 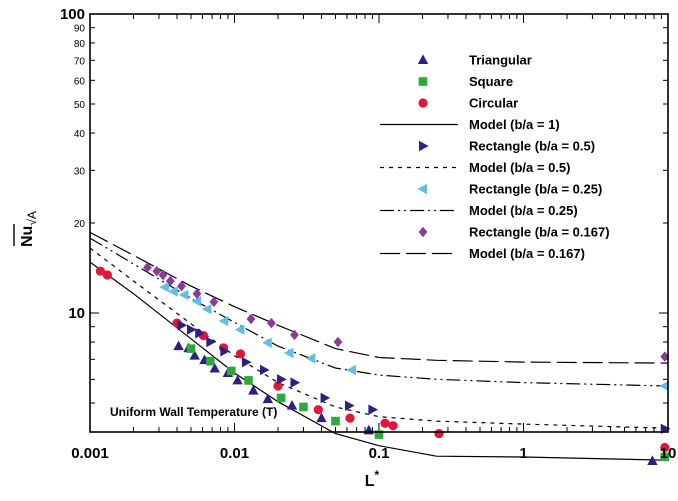 What do you see at coordinates (80, 171) in the screenshot?
I see `y-tick-label-minor: 30` at bounding box center [80, 171].